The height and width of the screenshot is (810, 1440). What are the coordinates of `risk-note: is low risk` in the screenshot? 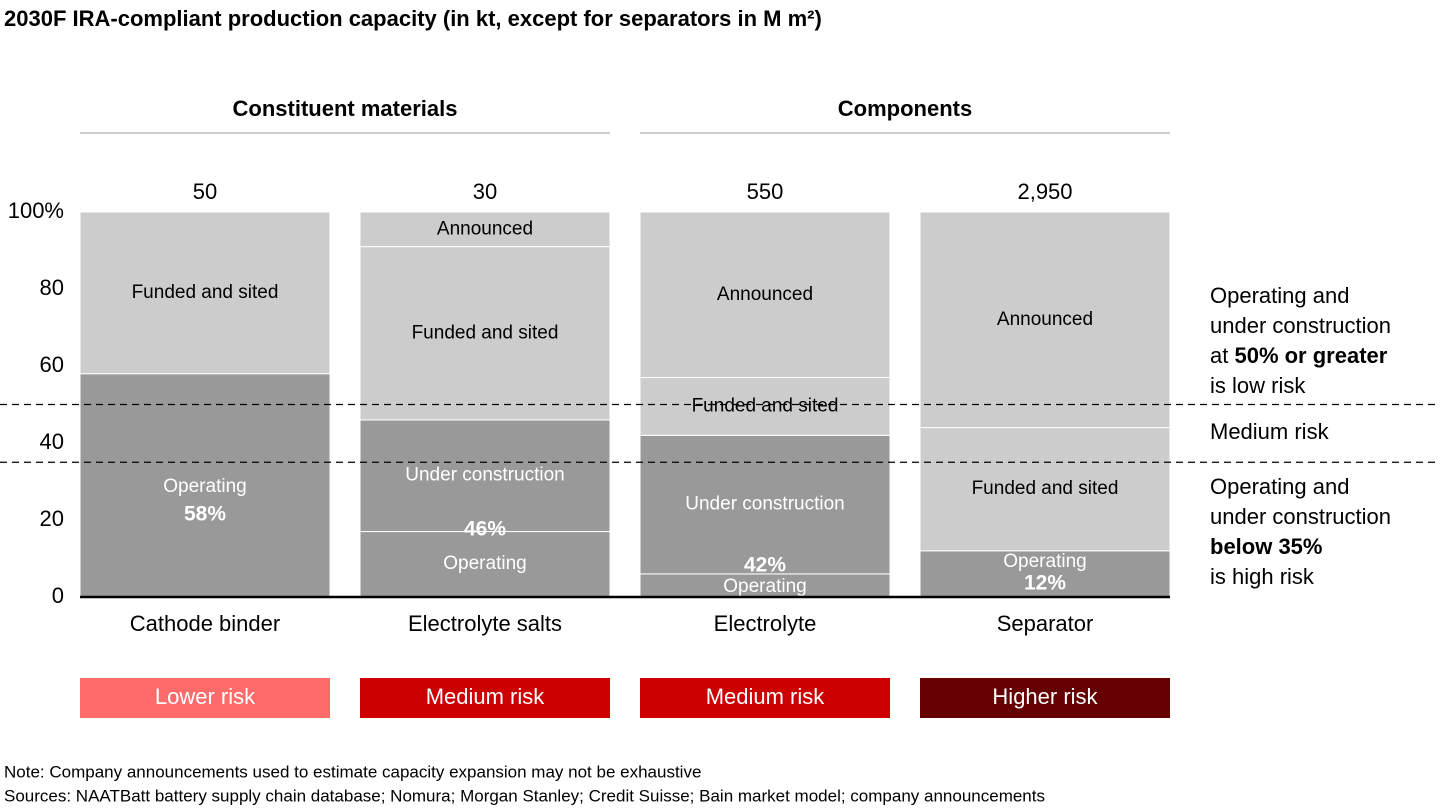 It's located at (1258, 385).